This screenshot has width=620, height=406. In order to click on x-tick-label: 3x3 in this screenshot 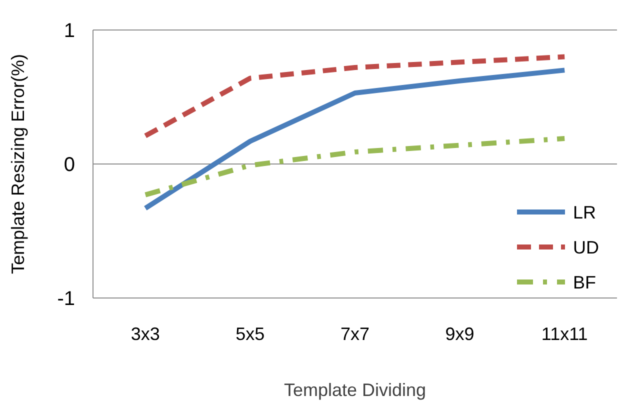, I will do `click(145, 334)`.